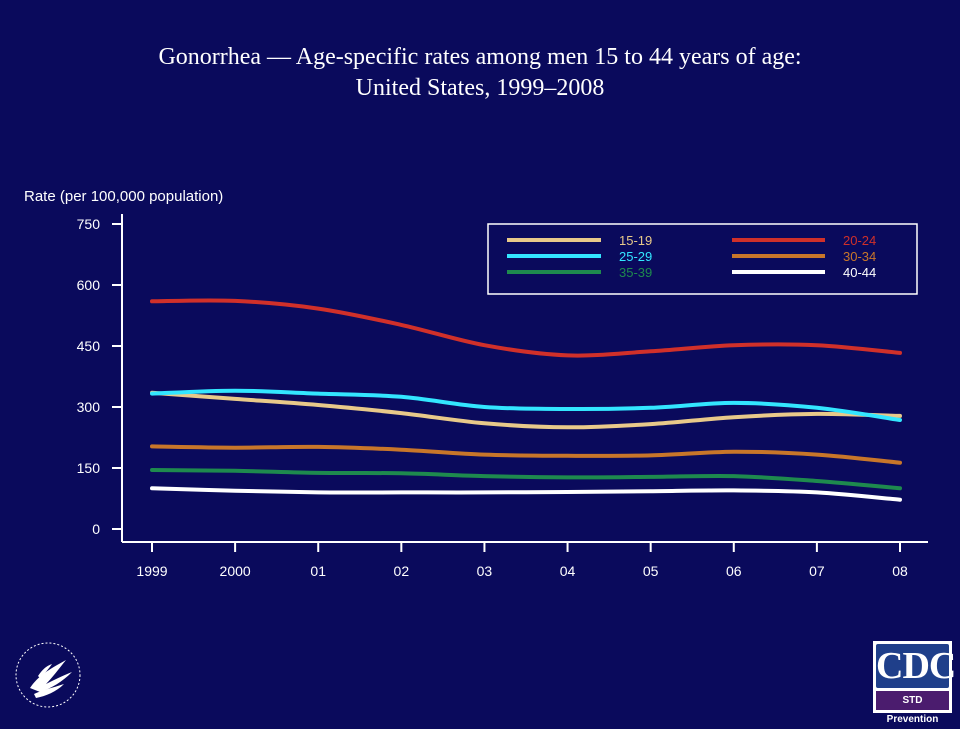 The width and height of the screenshot is (960, 729). What do you see at coordinates (124, 196) in the screenshot?
I see `y-axis-label: Rate (per 100,000 population)` at bounding box center [124, 196].